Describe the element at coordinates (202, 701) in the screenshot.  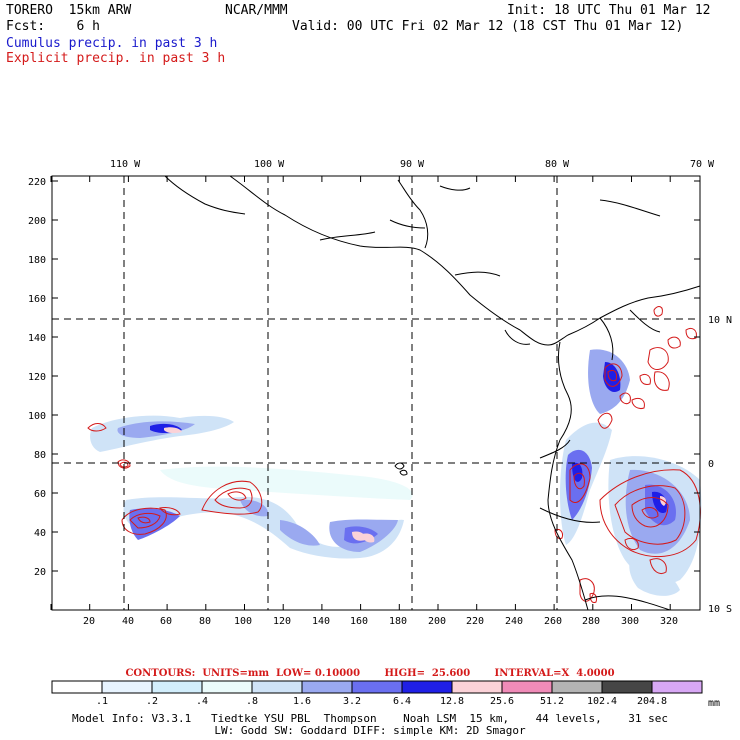
I see `colorbar-label: .4` at that location.